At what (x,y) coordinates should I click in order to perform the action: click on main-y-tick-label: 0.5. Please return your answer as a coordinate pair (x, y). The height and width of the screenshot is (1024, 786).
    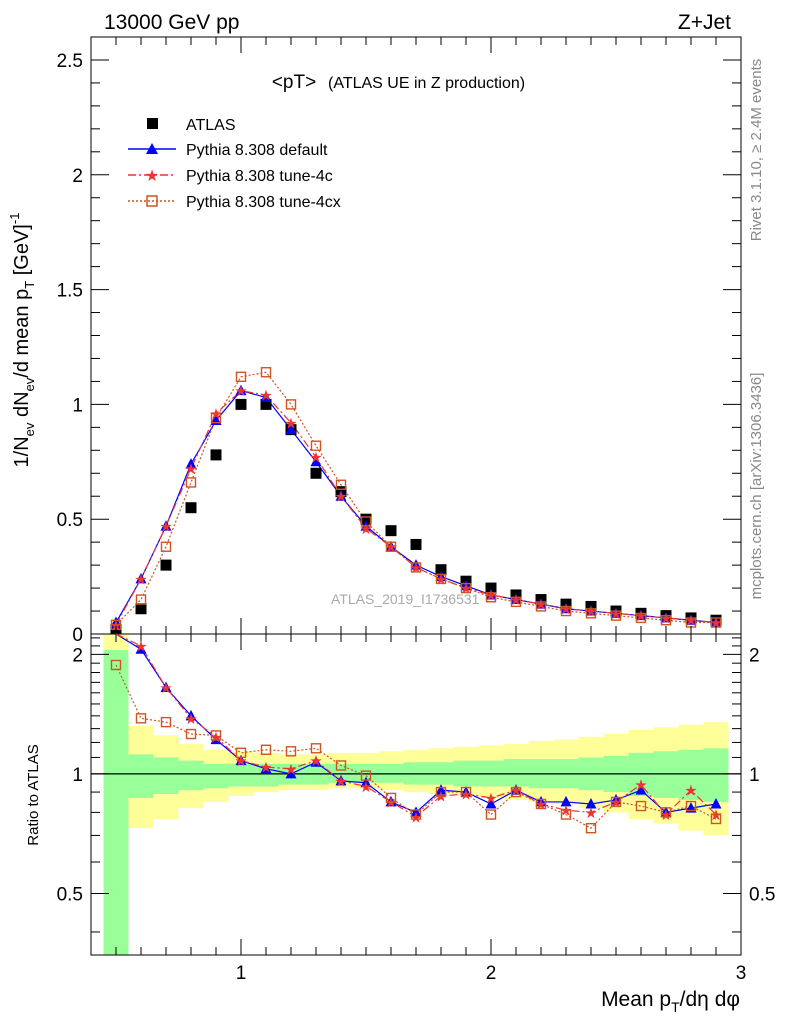
    Looking at the image, I should click on (70, 520).